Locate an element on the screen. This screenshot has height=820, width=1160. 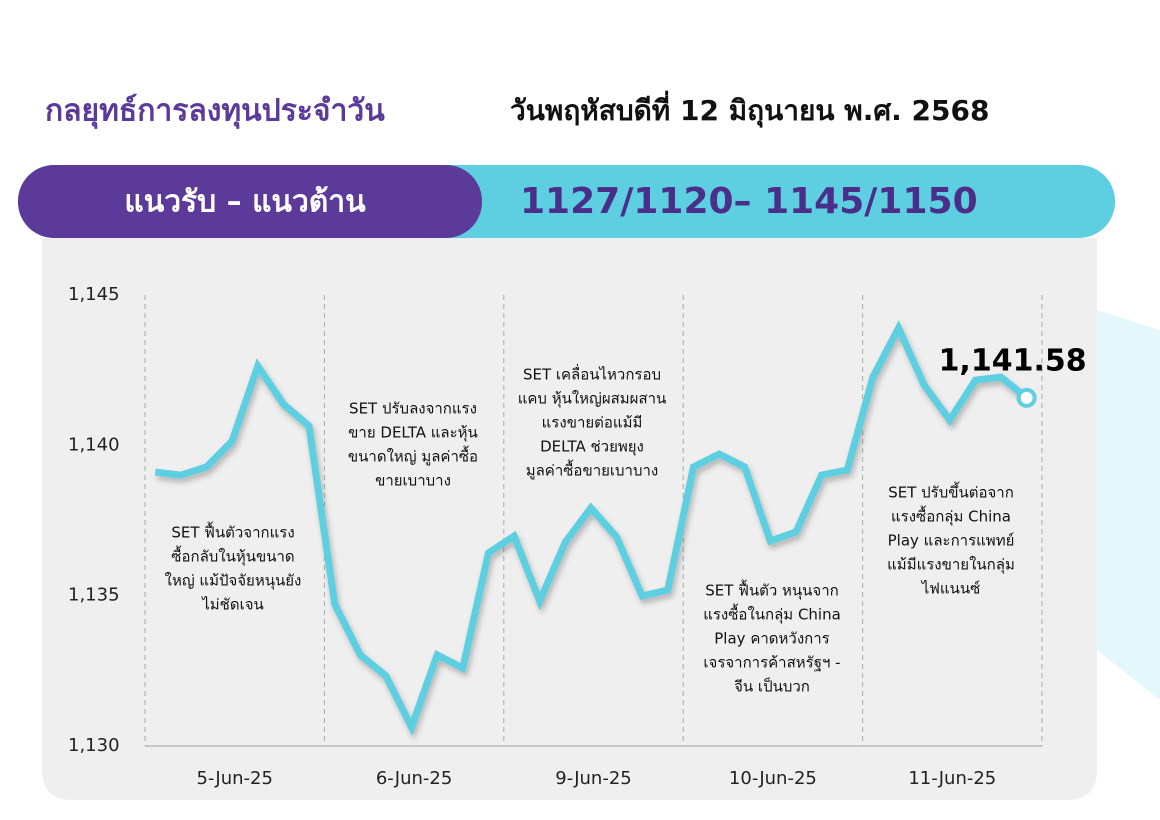
x-tick-label: 5-Jun-25 is located at coordinates (234, 778).